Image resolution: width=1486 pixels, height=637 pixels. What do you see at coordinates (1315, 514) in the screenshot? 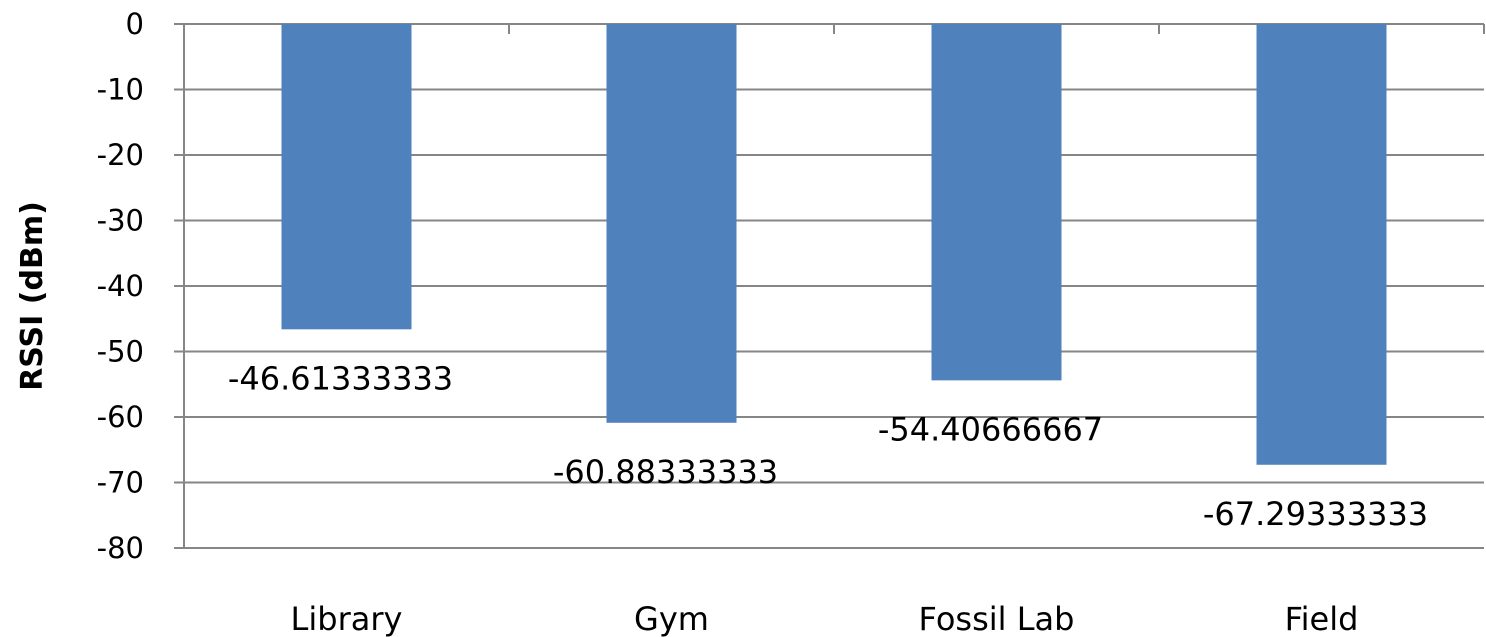
I see `data-label: -67.29333333` at bounding box center [1315, 514].